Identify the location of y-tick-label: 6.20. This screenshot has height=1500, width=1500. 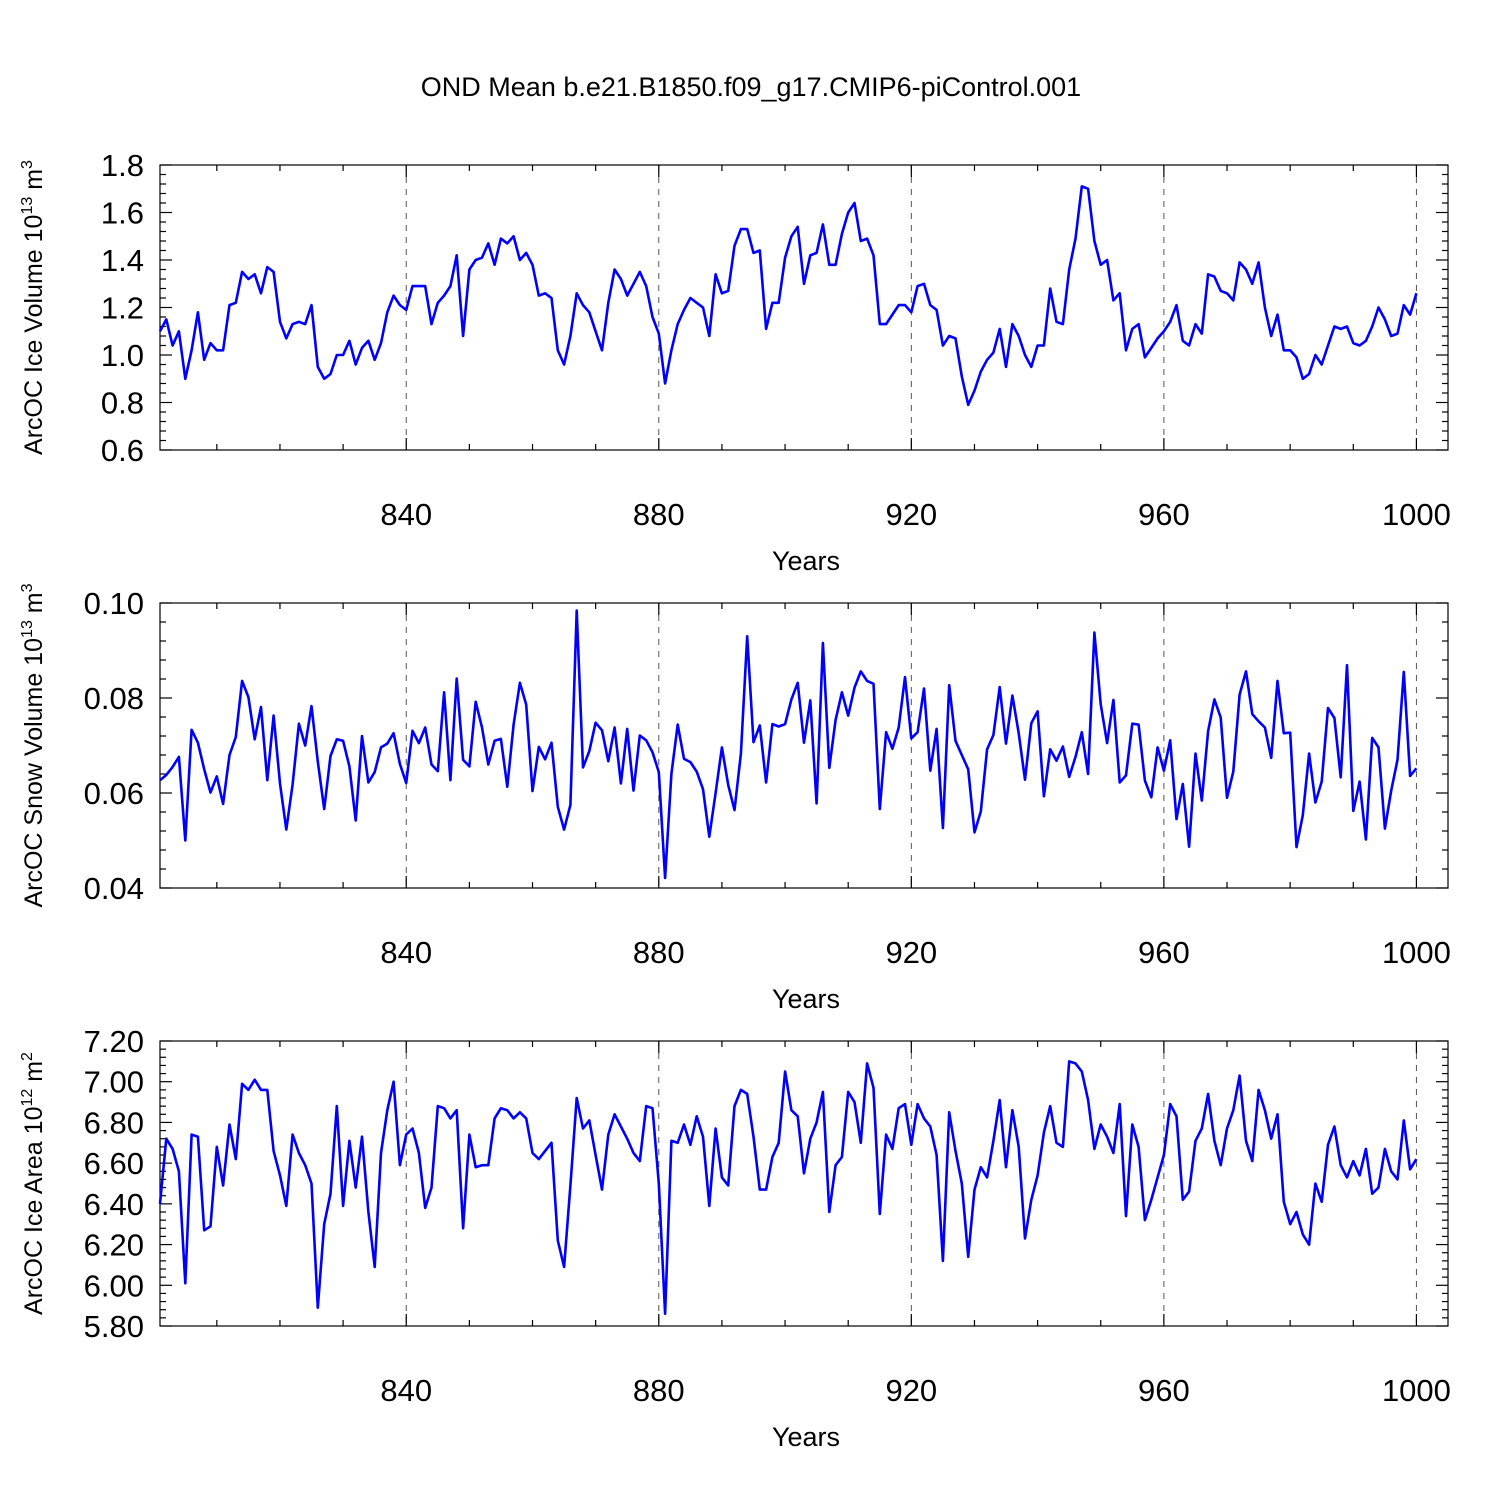
(114, 1245).